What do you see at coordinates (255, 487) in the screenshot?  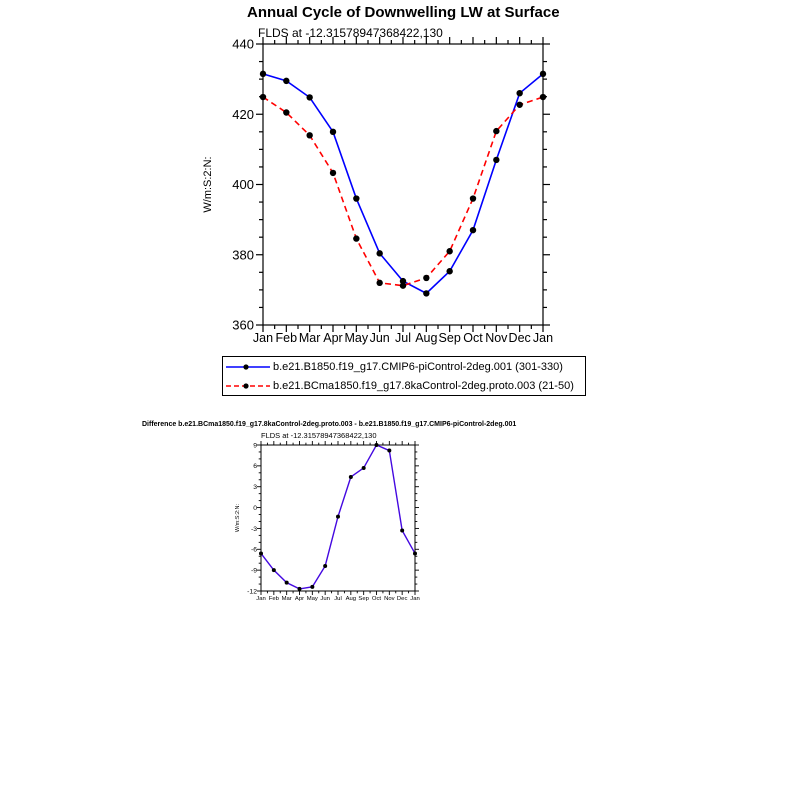 I see `svg-text: 3` at bounding box center [255, 487].